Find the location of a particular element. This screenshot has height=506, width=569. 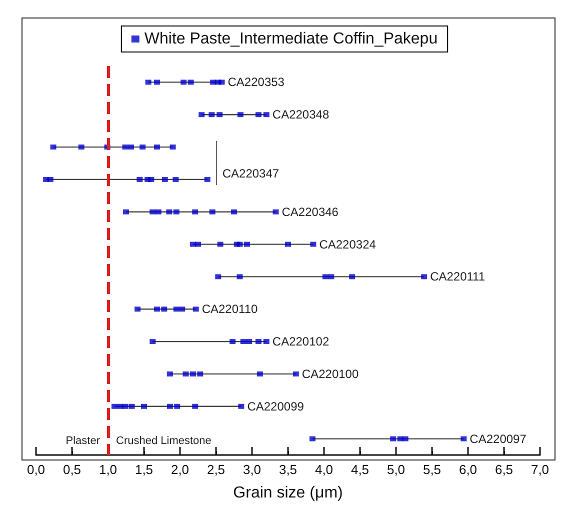

data-label: CA220111 is located at coordinates (458, 277).